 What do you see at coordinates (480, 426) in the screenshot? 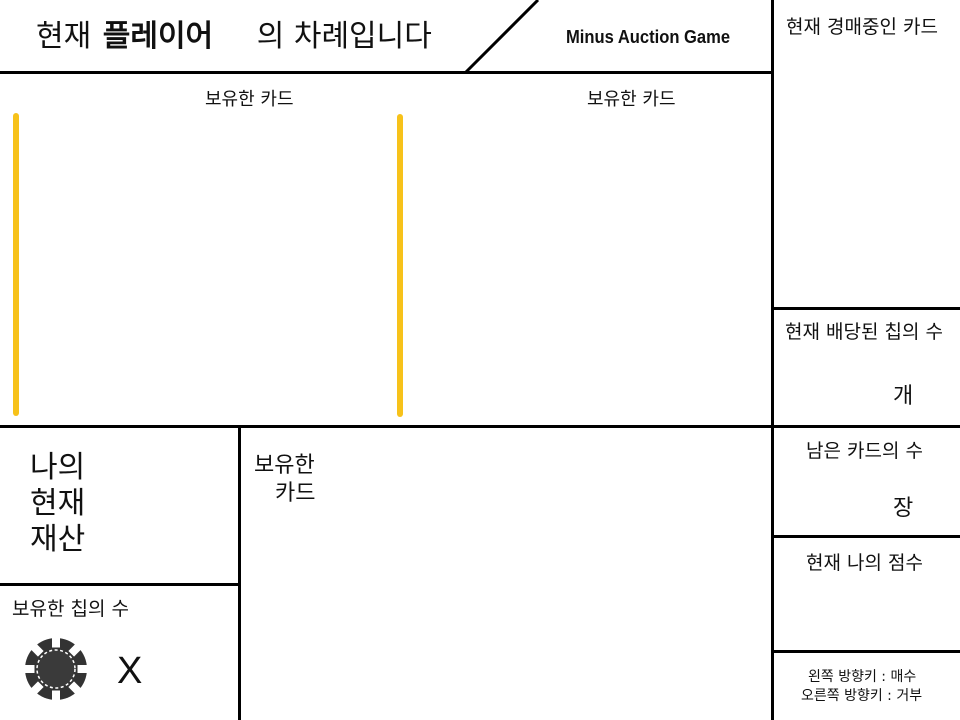
I see `middle-divider` at bounding box center [480, 426].